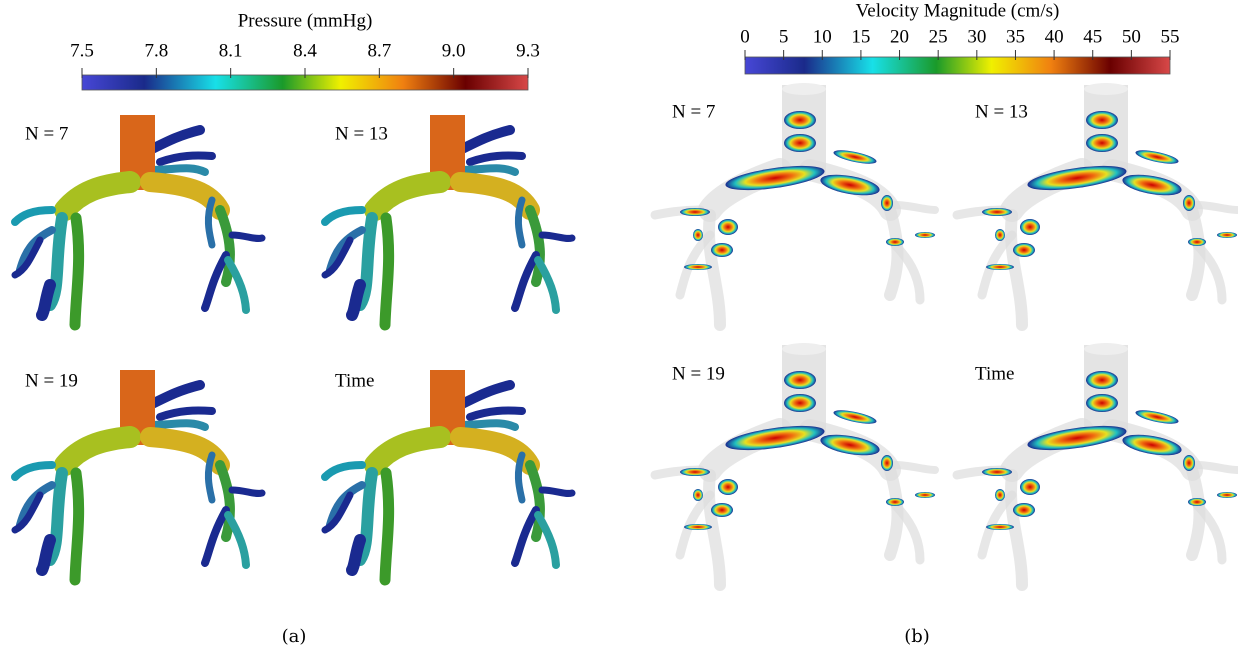 The height and width of the screenshot is (654, 1238). Describe the element at coordinates (938, 36) in the screenshot. I see `colorbar-tick-label: 25` at that location.